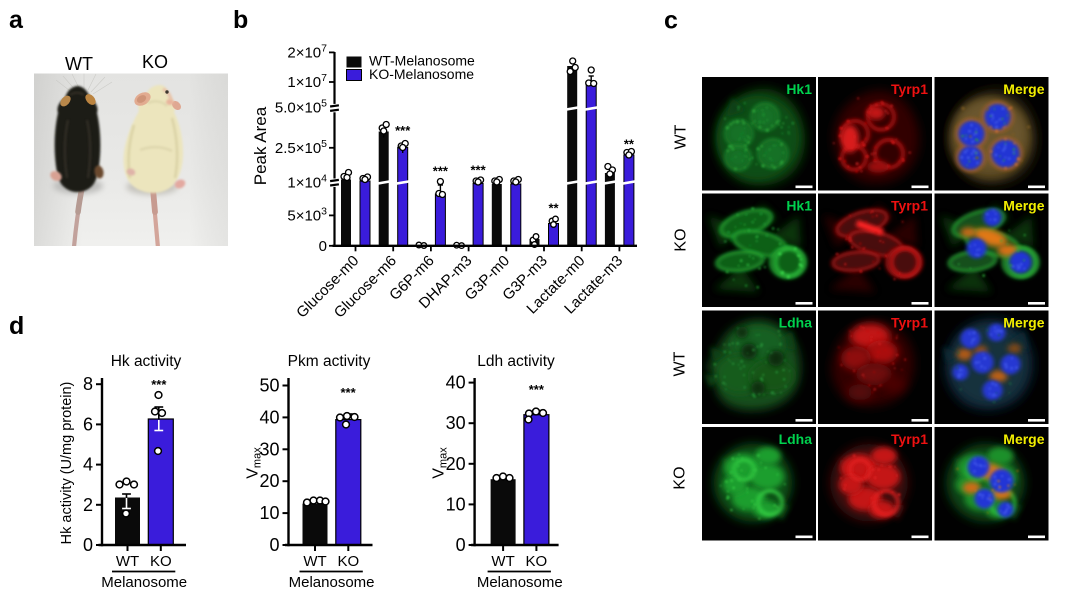  I want to click on svg-text: Hk activity (U/mg protein), so click(67, 463).